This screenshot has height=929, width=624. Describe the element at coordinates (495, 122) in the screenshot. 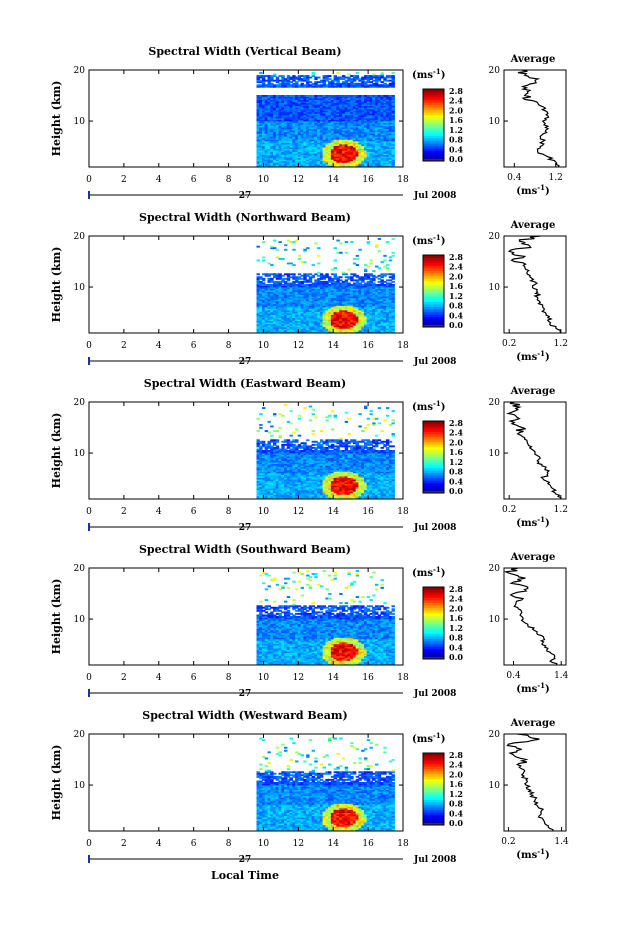

I see `avg-y-tick-label: 10` at that location.